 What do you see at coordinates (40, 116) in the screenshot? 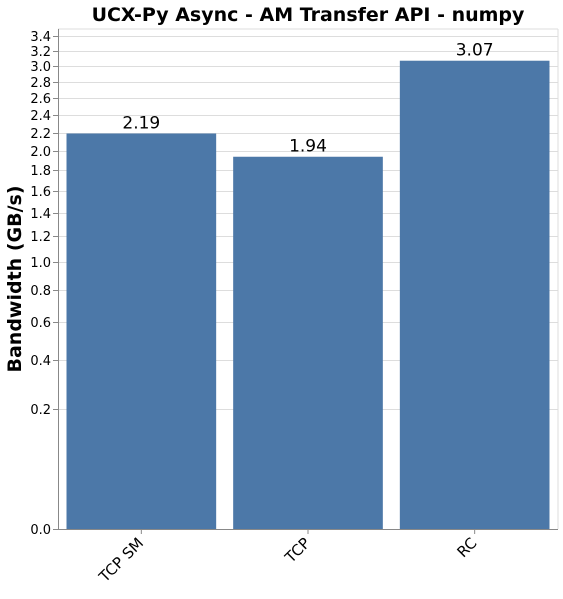
I see `y-tick-label: 2.4` at bounding box center [40, 116].